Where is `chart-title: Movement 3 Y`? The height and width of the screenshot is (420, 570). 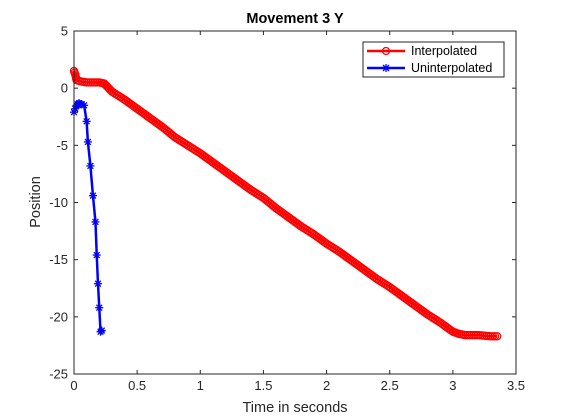
chart-title: Movement 3 Y is located at coordinates (295, 19).